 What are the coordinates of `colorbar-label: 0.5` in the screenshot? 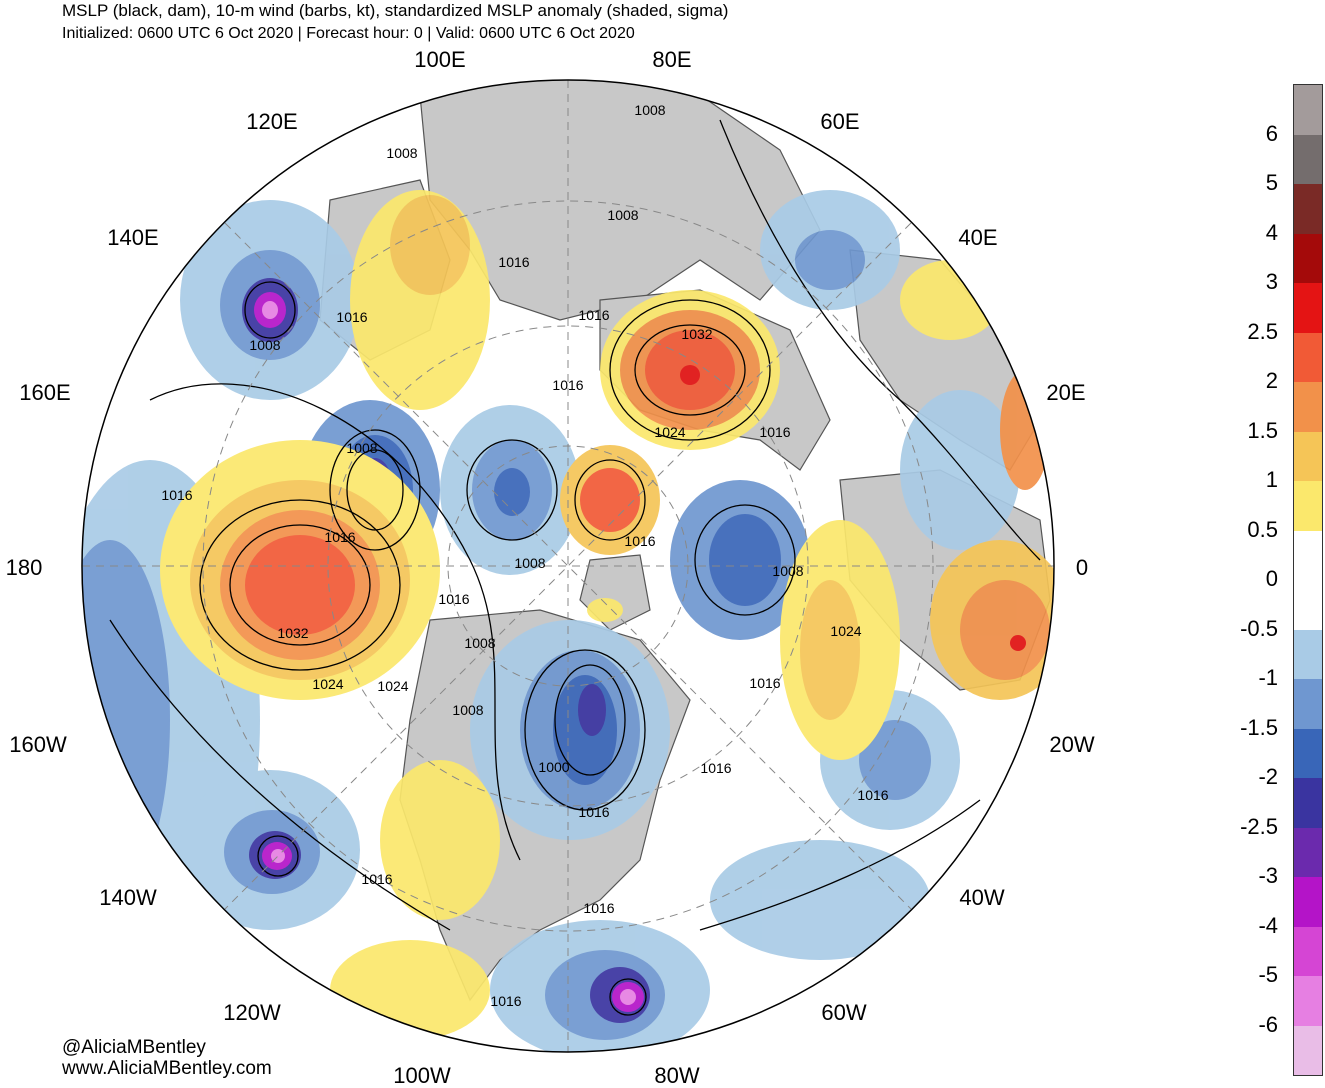 It's located at (1262, 529).